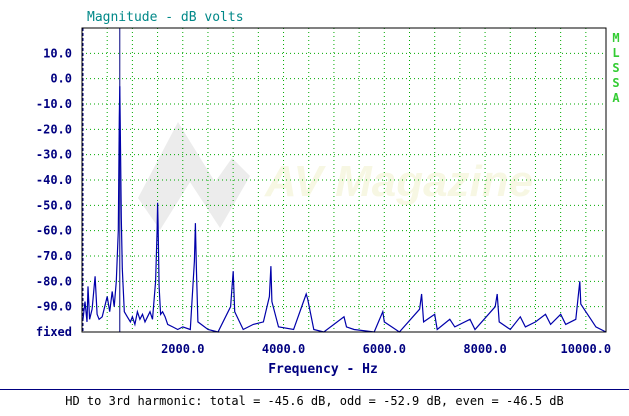  Describe the element at coordinates (54, 307) in the screenshot. I see `y-tick-label: -90.0` at that location.